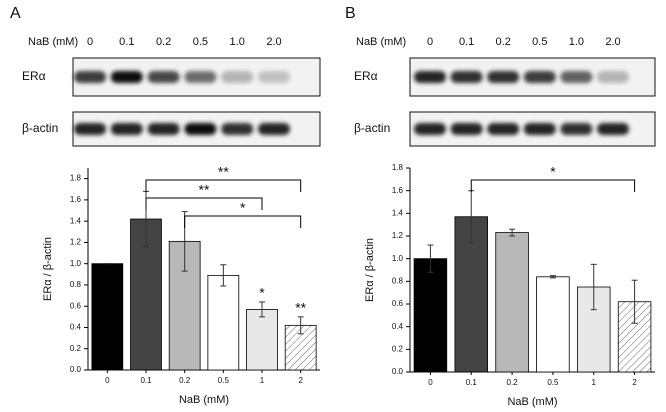 The height and width of the screenshot is (412, 666). Describe the element at coordinates (300, 308) in the screenshot. I see `star-label: **` at that location.